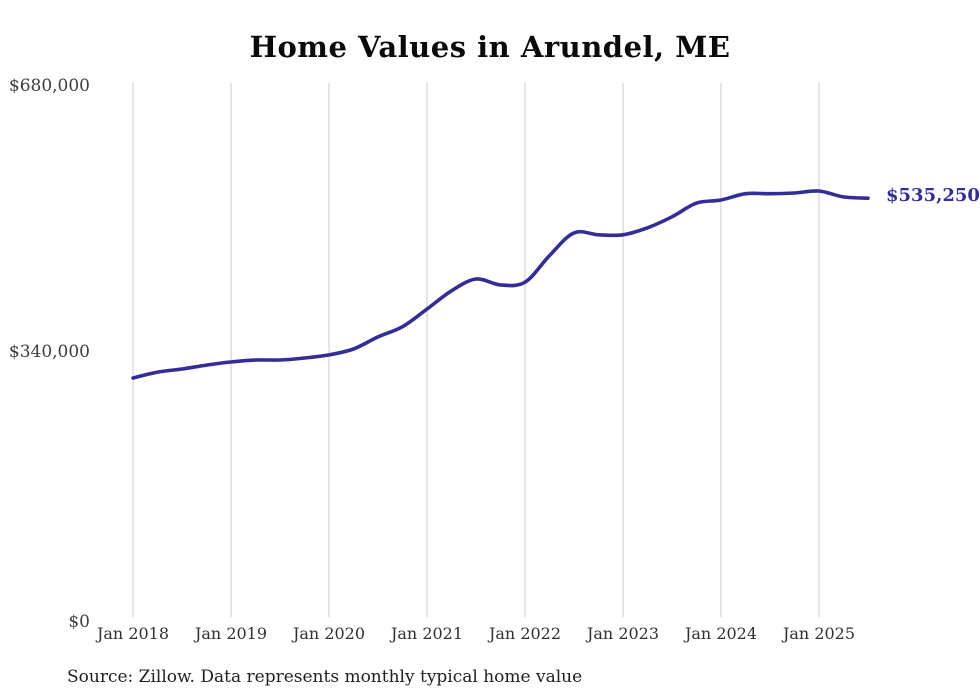 Image resolution: width=980 pixels, height=699 pixels. Describe the element at coordinates (231, 633) in the screenshot. I see `x-axis-tick-label: Jan 2019` at that location.